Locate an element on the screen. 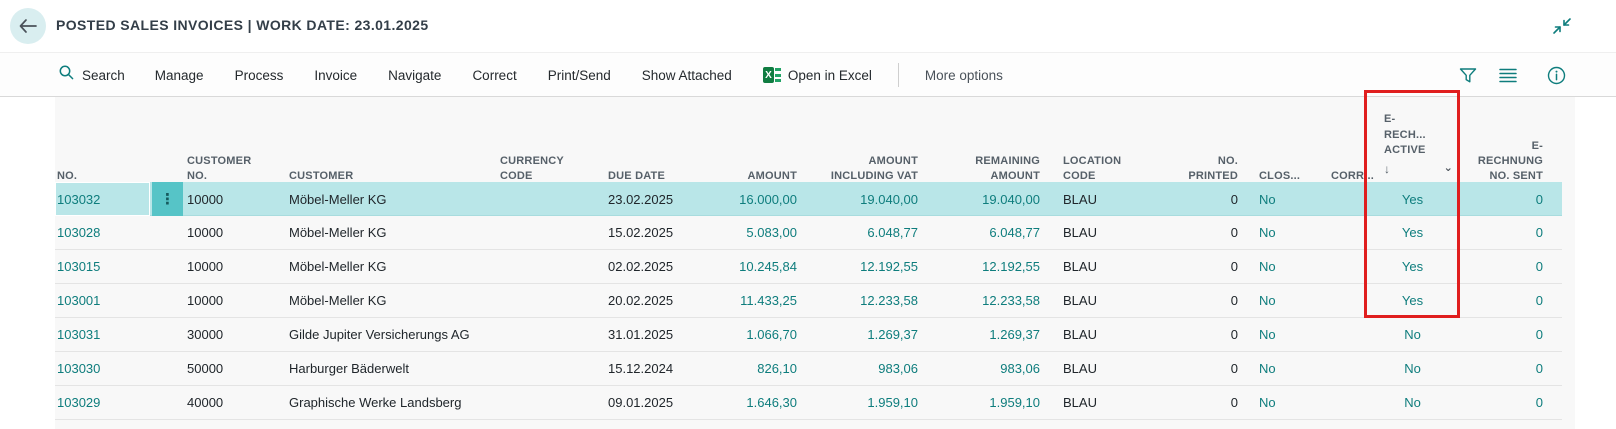 This screenshot has height=429, width=1616. amount-link: 5.083,00 is located at coordinates (771, 232).